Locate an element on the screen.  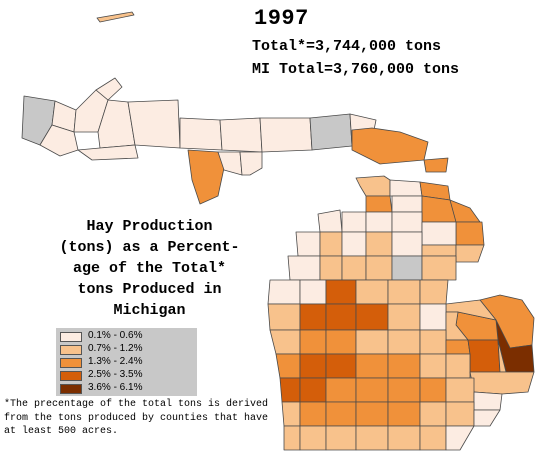
title-line: (tons) as a Percent- is located at coordinates (149, 247).